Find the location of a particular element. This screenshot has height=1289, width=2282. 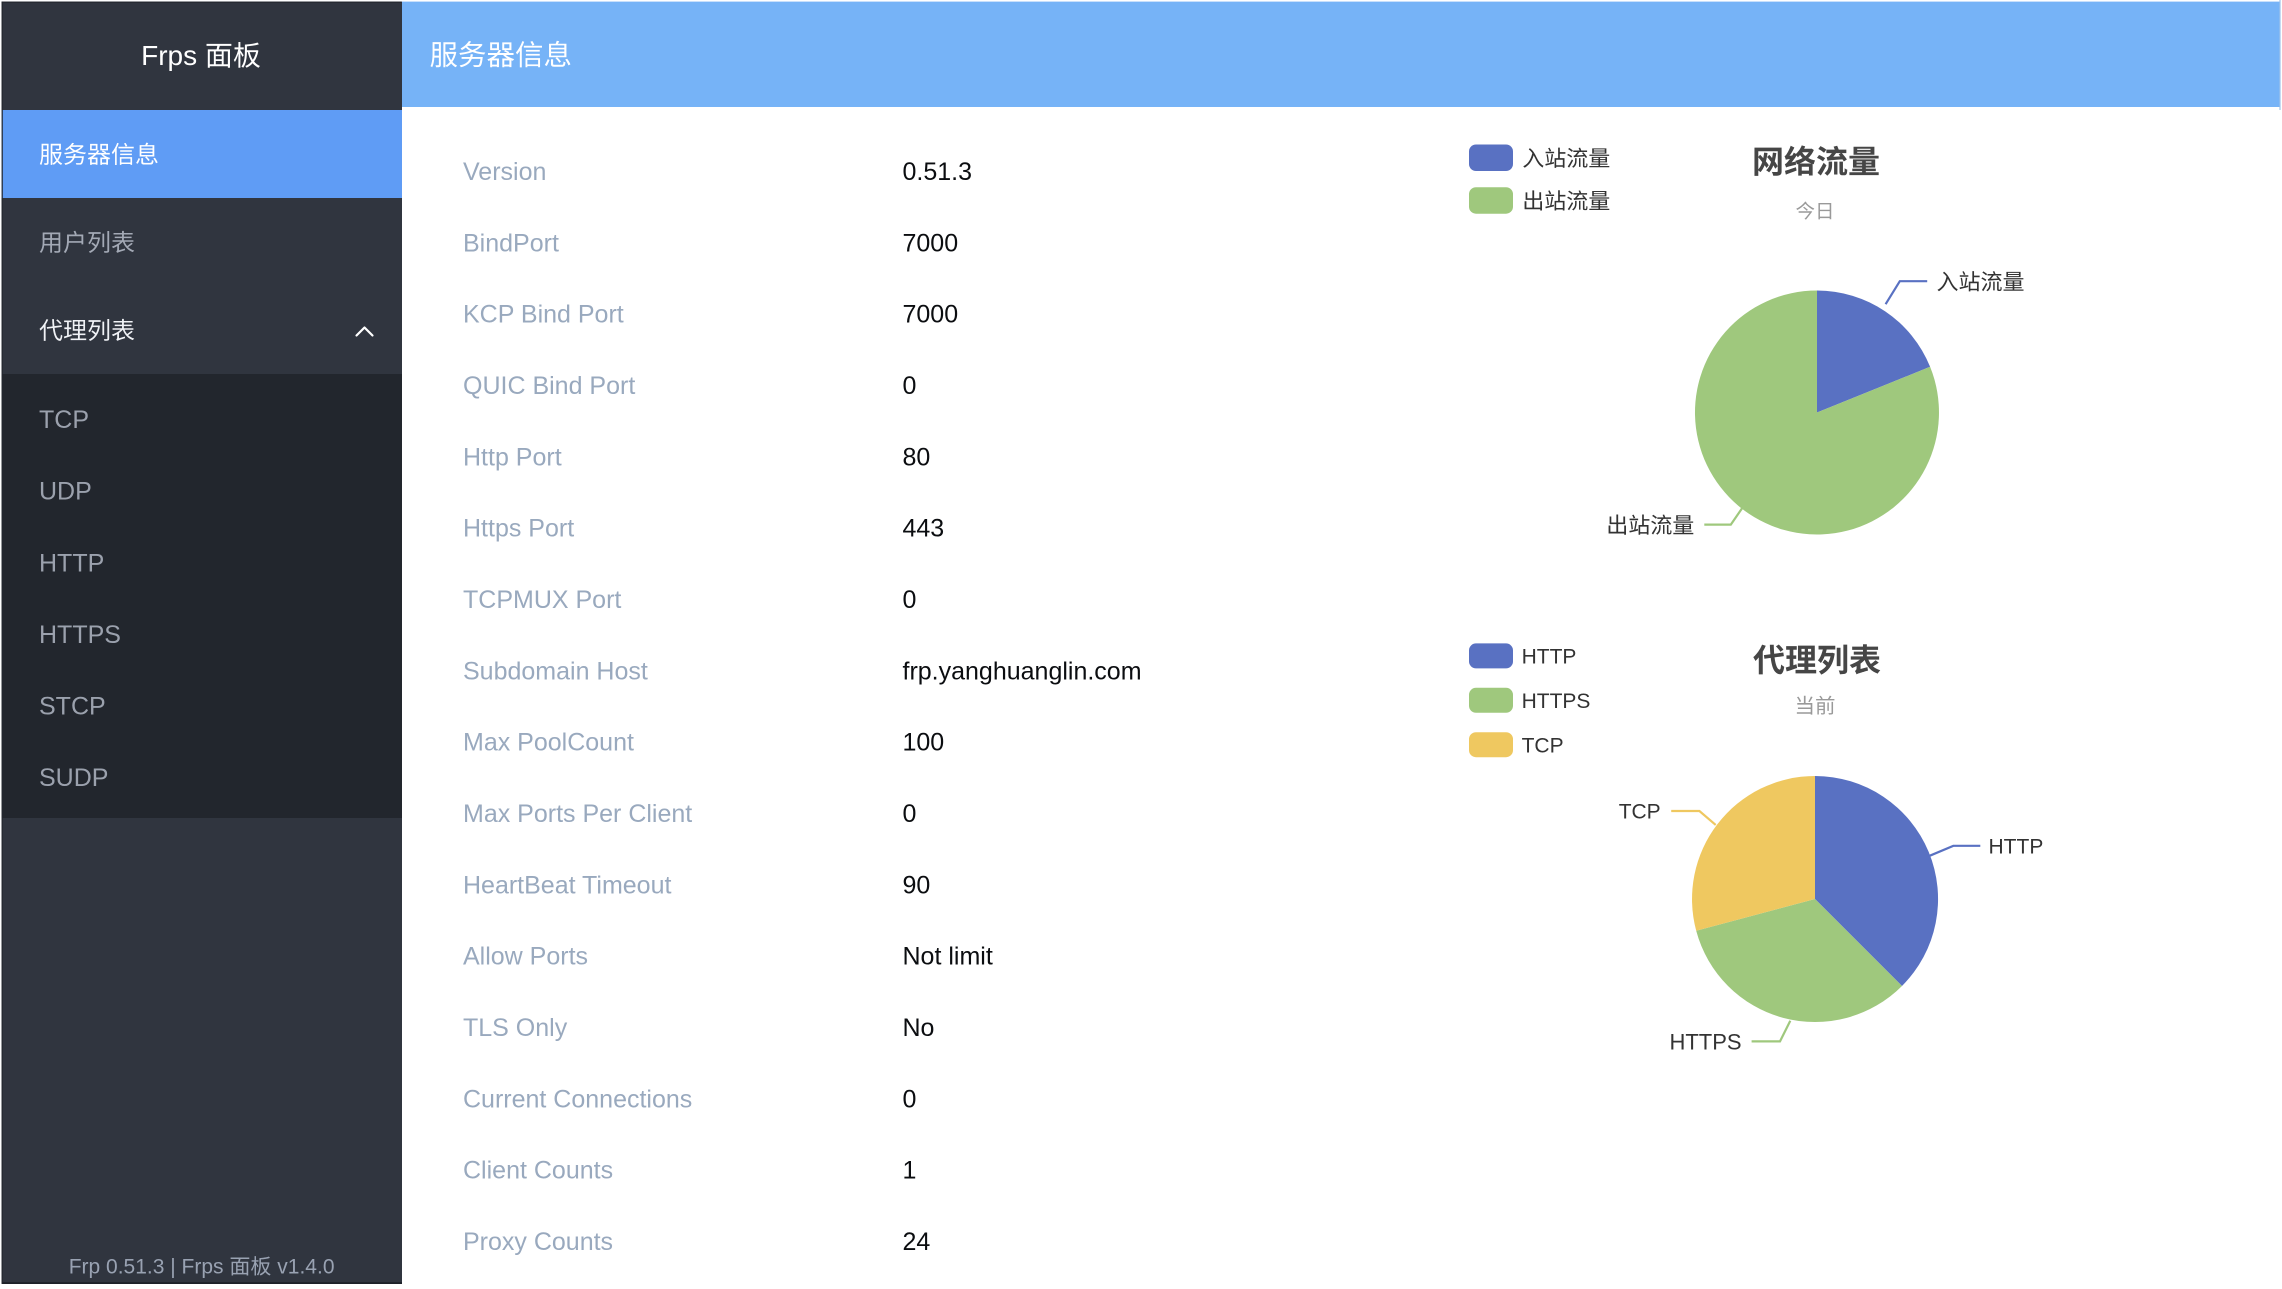

svg-text: Client Counts is located at coordinates (538, 1171).